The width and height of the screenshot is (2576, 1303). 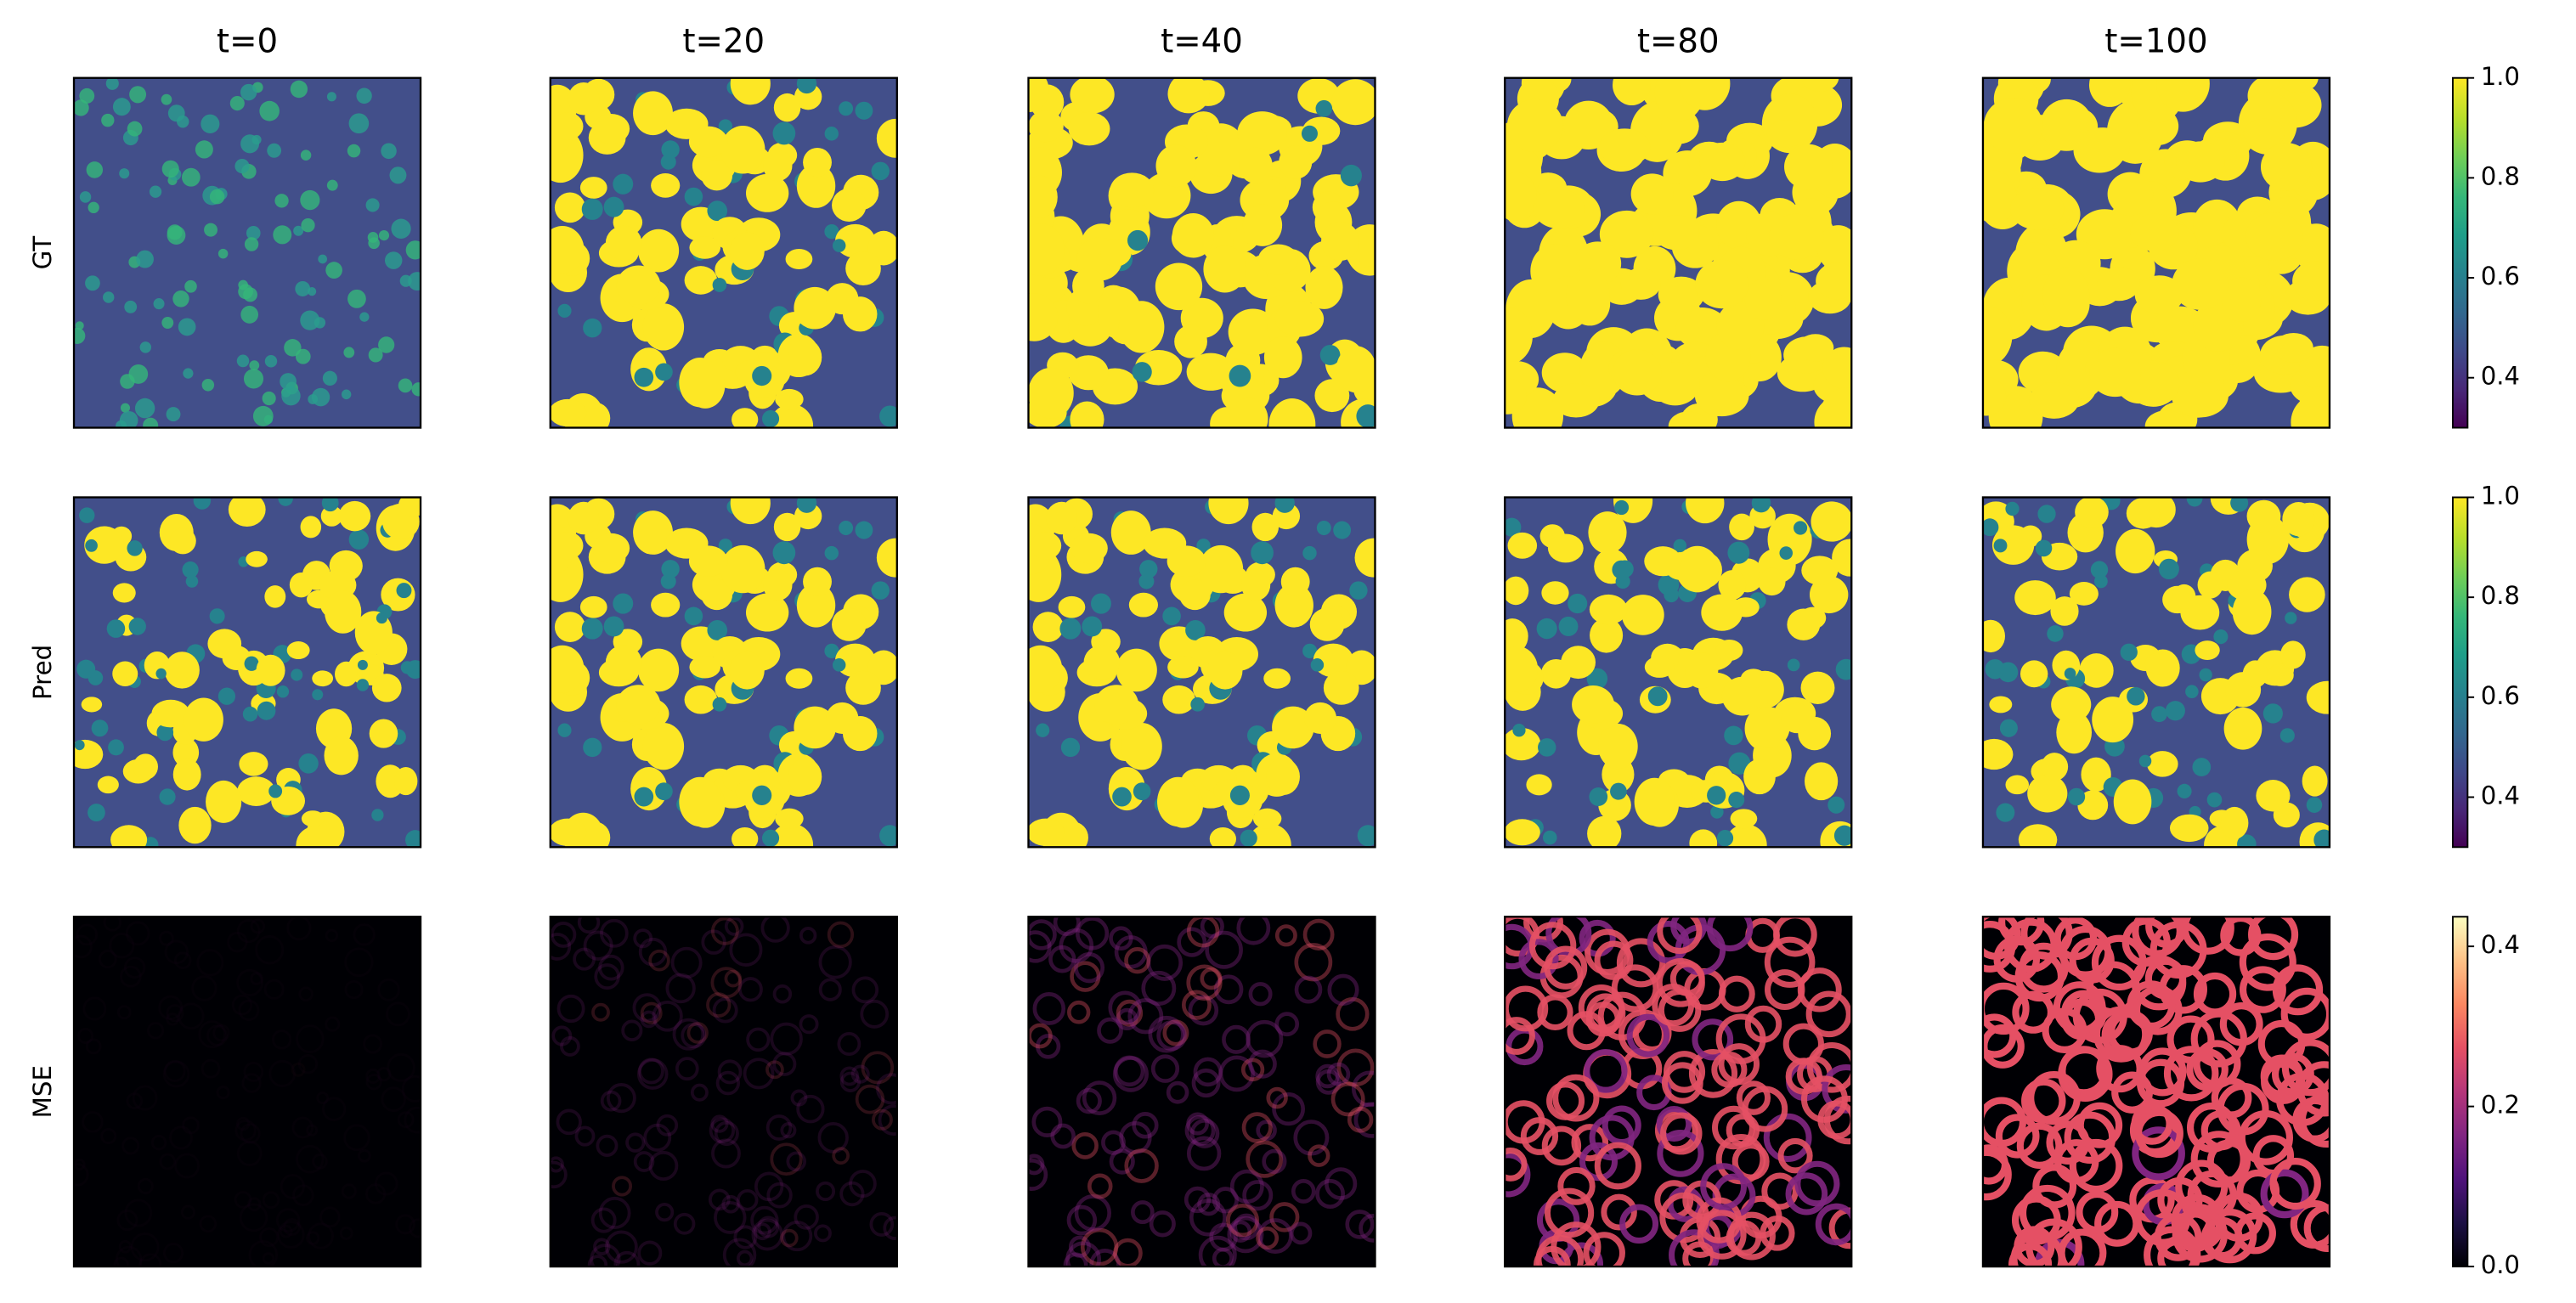 What do you see at coordinates (2500, 276) in the screenshot?
I see `colorbar-tick-label: 0.6` at bounding box center [2500, 276].